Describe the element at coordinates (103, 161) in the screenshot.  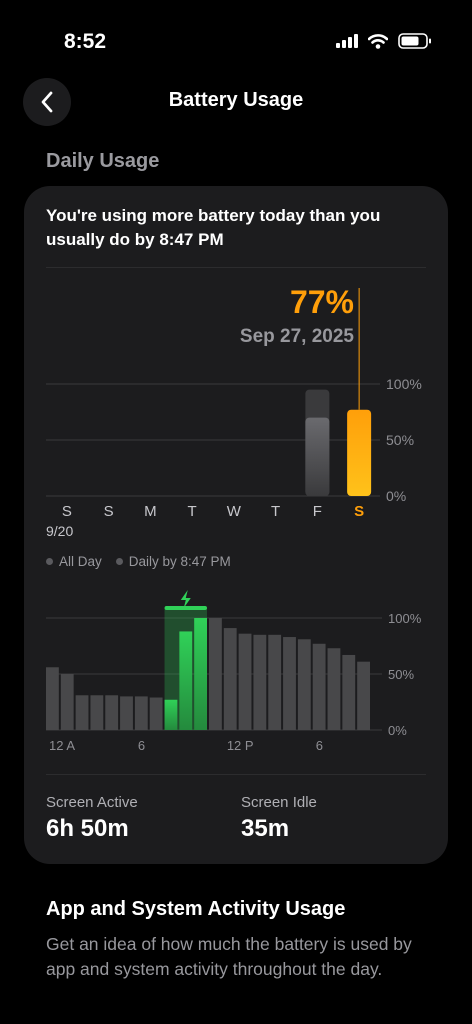
I see `section-title-daily-usage: Daily Usage` at that location.